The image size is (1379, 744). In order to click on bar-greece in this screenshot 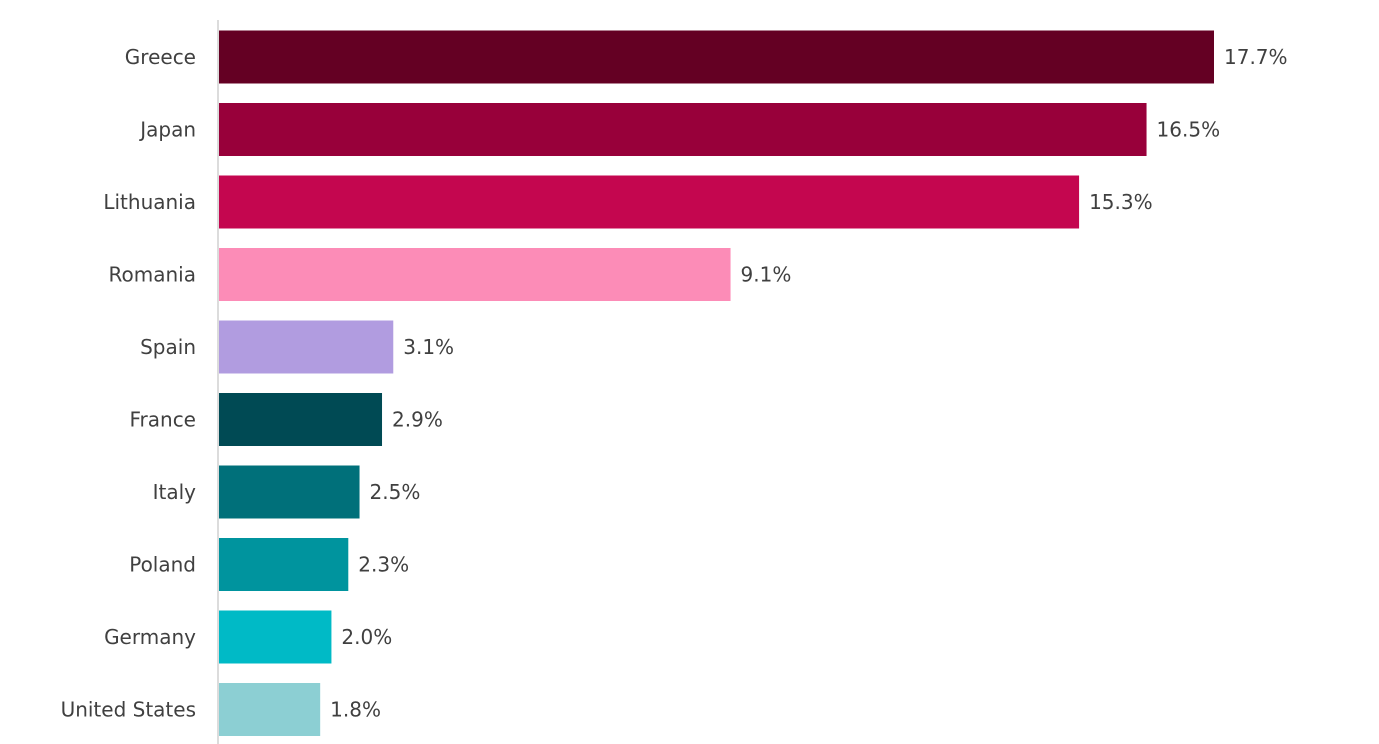, I will do `click(716, 57)`.